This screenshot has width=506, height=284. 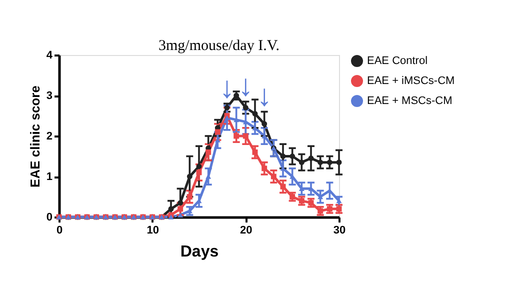 What do you see at coordinates (199, 252) in the screenshot?
I see `x-axis-title: Days` at bounding box center [199, 252].